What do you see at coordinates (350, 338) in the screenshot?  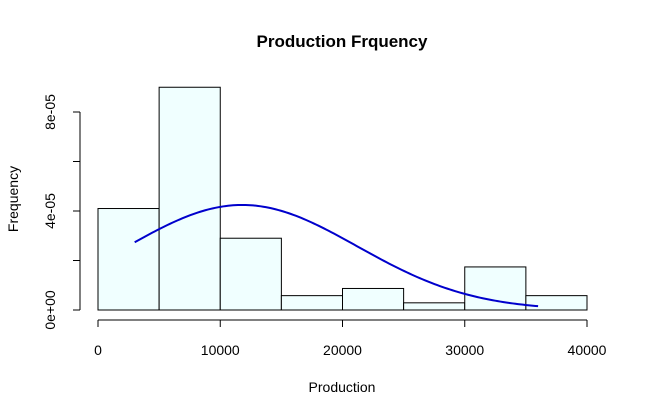 I see `x-axis: 0 10000 20000 30000 40000` at bounding box center [350, 338].